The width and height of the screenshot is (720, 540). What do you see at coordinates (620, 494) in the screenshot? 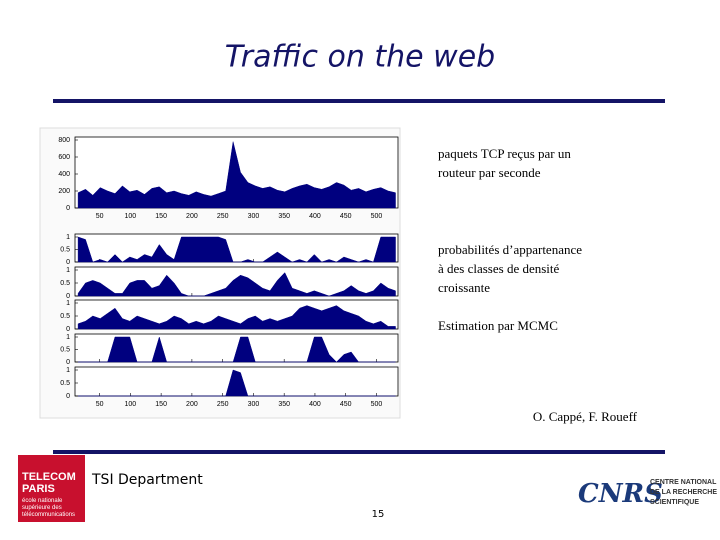
I see `cnrs-logo: CNRS` at bounding box center [620, 494].